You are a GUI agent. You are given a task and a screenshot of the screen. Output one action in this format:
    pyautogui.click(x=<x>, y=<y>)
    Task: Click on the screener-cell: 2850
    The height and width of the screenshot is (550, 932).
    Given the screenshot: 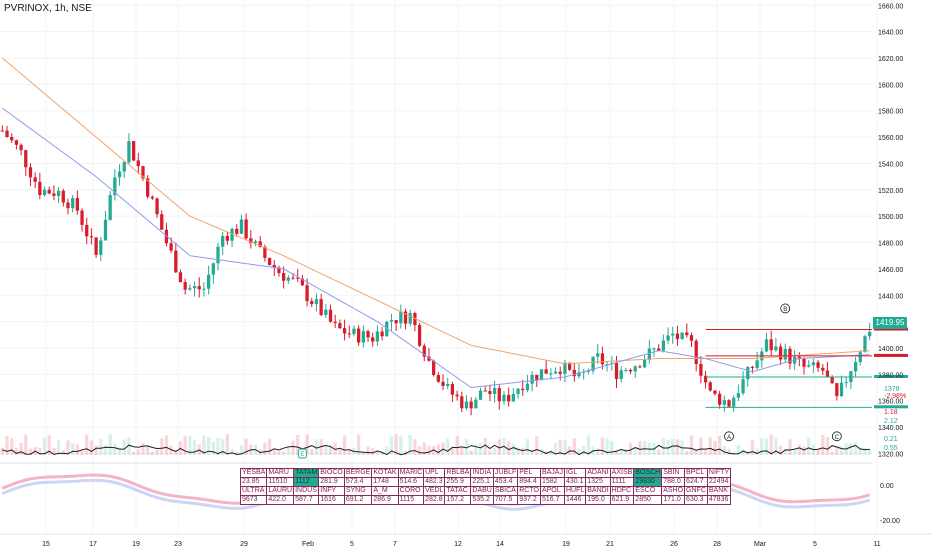 What is the action you would take?
    pyautogui.click(x=648, y=500)
    